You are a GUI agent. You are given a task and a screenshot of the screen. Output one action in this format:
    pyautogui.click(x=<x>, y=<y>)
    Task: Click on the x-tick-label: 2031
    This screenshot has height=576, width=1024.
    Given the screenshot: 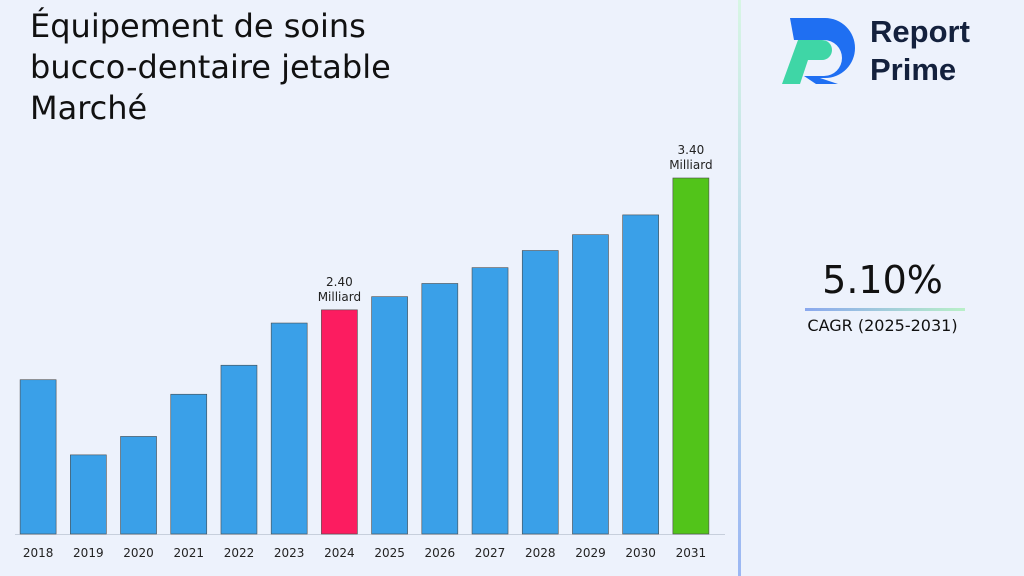 What is the action you would take?
    pyautogui.click(x=691, y=553)
    